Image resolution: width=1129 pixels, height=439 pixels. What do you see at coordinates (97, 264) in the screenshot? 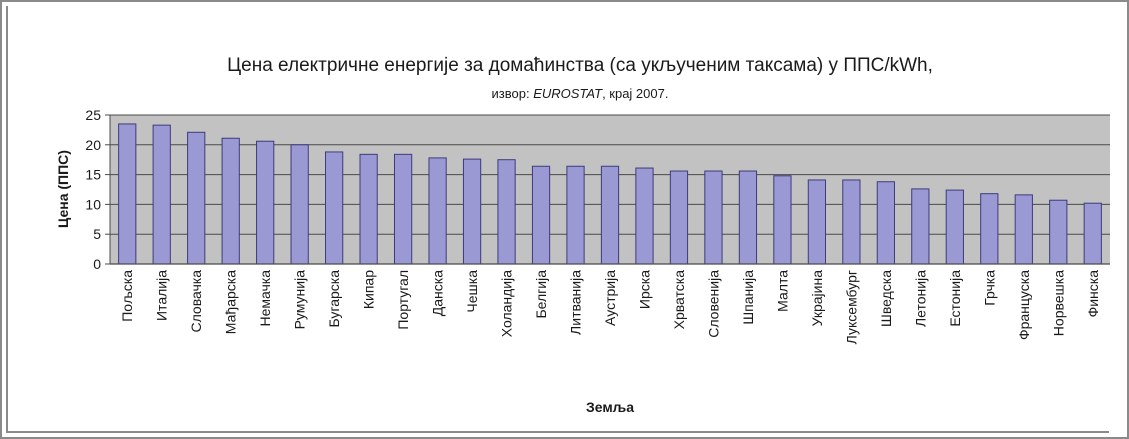
I see `y-tick-label: 0` at bounding box center [97, 264].